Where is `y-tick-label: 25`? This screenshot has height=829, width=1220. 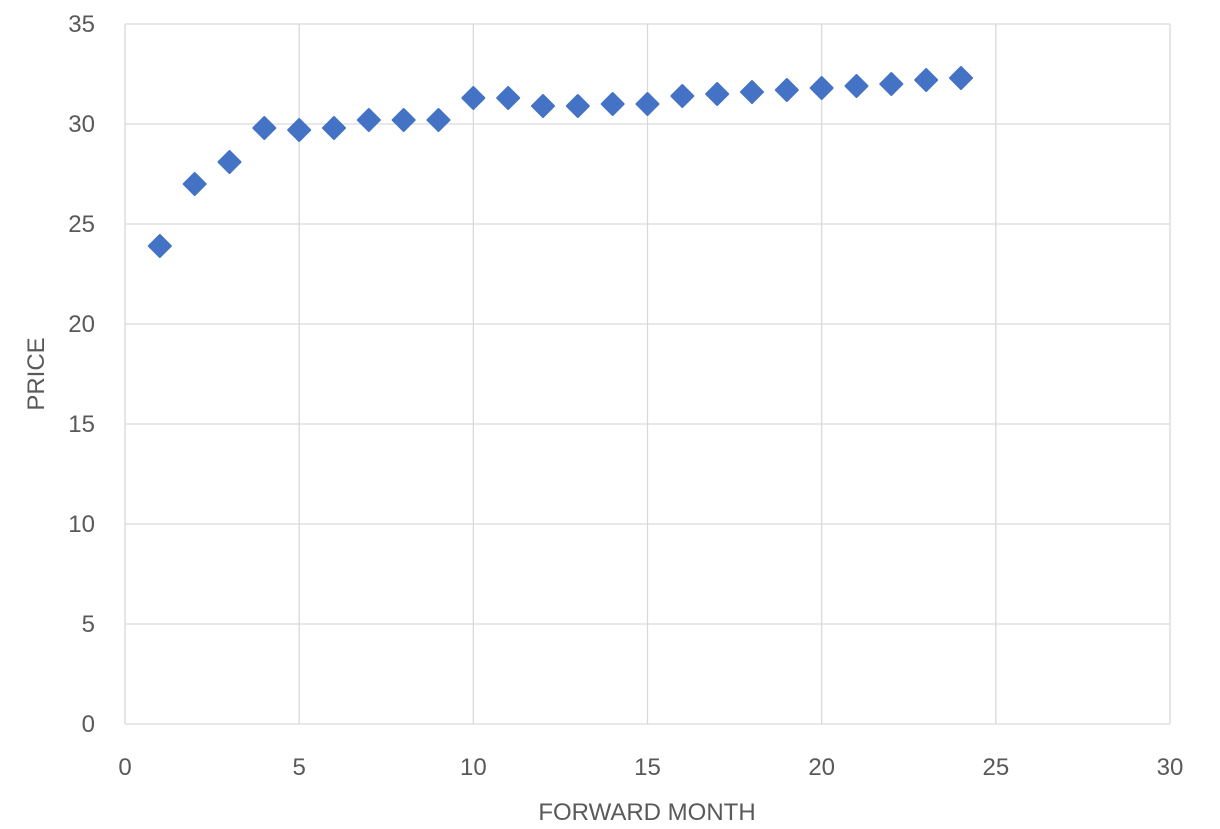 y-tick-label: 25 is located at coordinates (81, 224).